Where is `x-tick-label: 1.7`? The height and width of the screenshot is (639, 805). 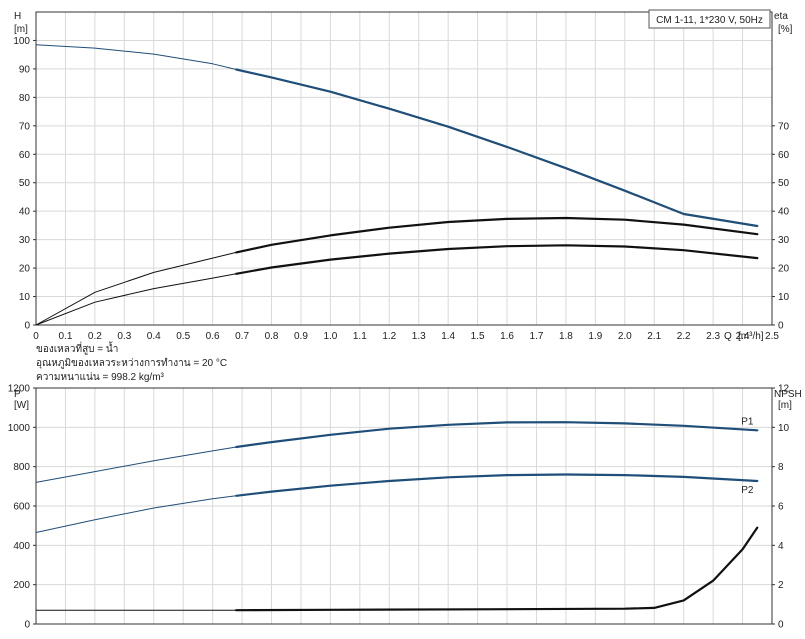 x-tick-label: 1.7 is located at coordinates (537, 336).